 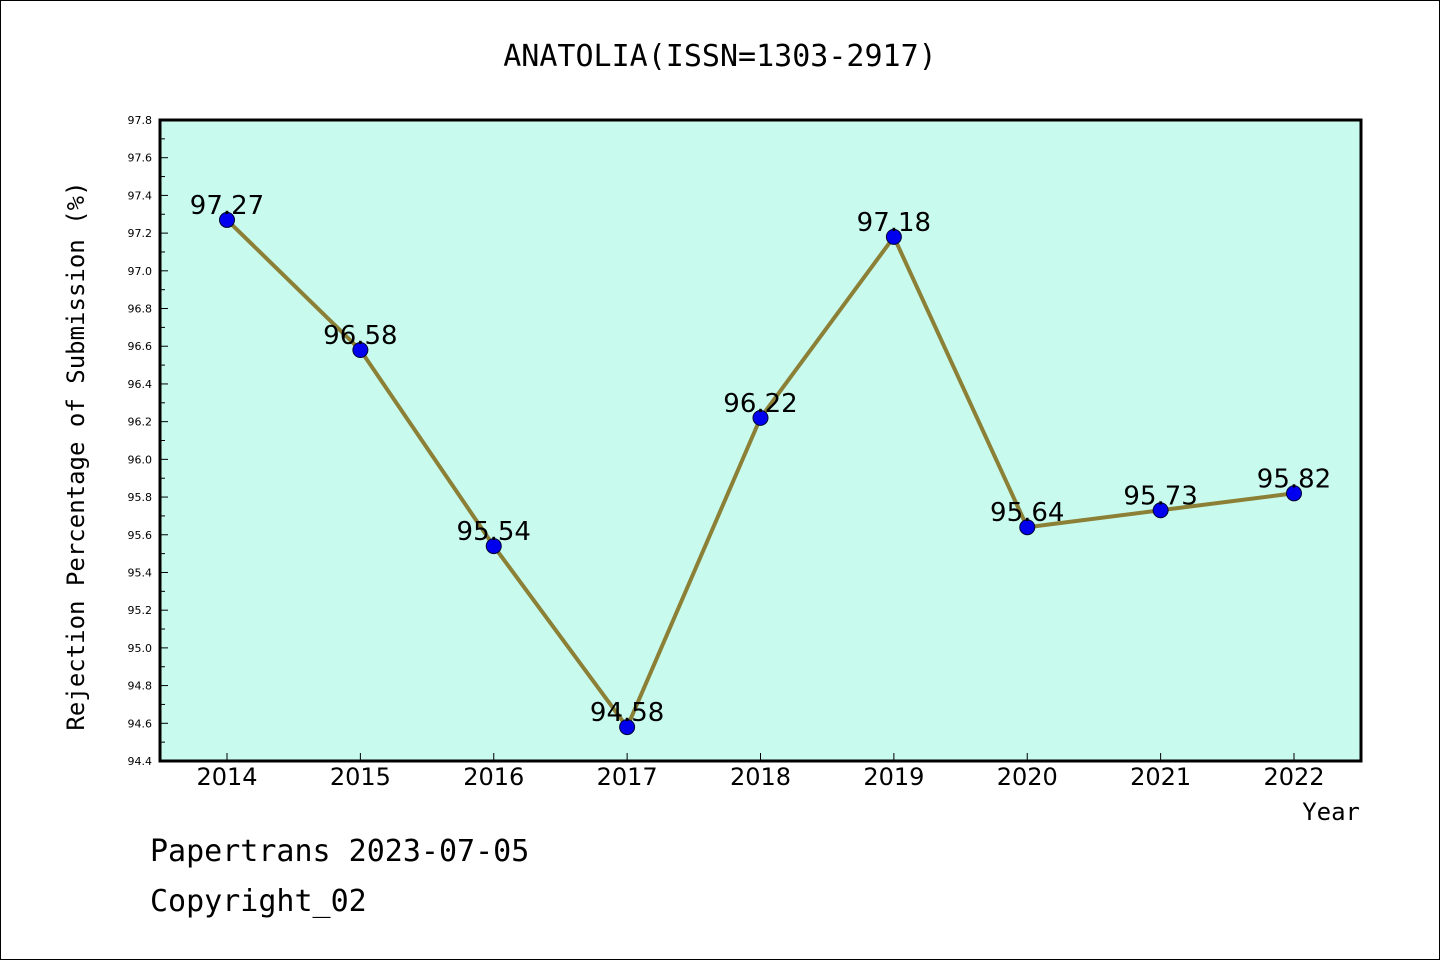 What do you see at coordinates (494, 532) in the screenshot?
I see `data-label: 95.54` at bounding box center [494, 532].